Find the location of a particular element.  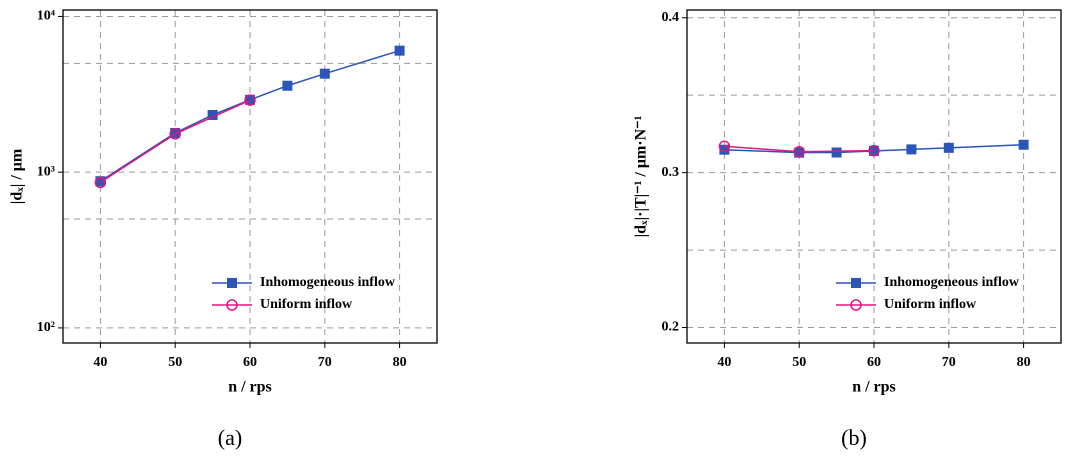

y-tick-label: 0.3 is located at coordinates (671, 172).